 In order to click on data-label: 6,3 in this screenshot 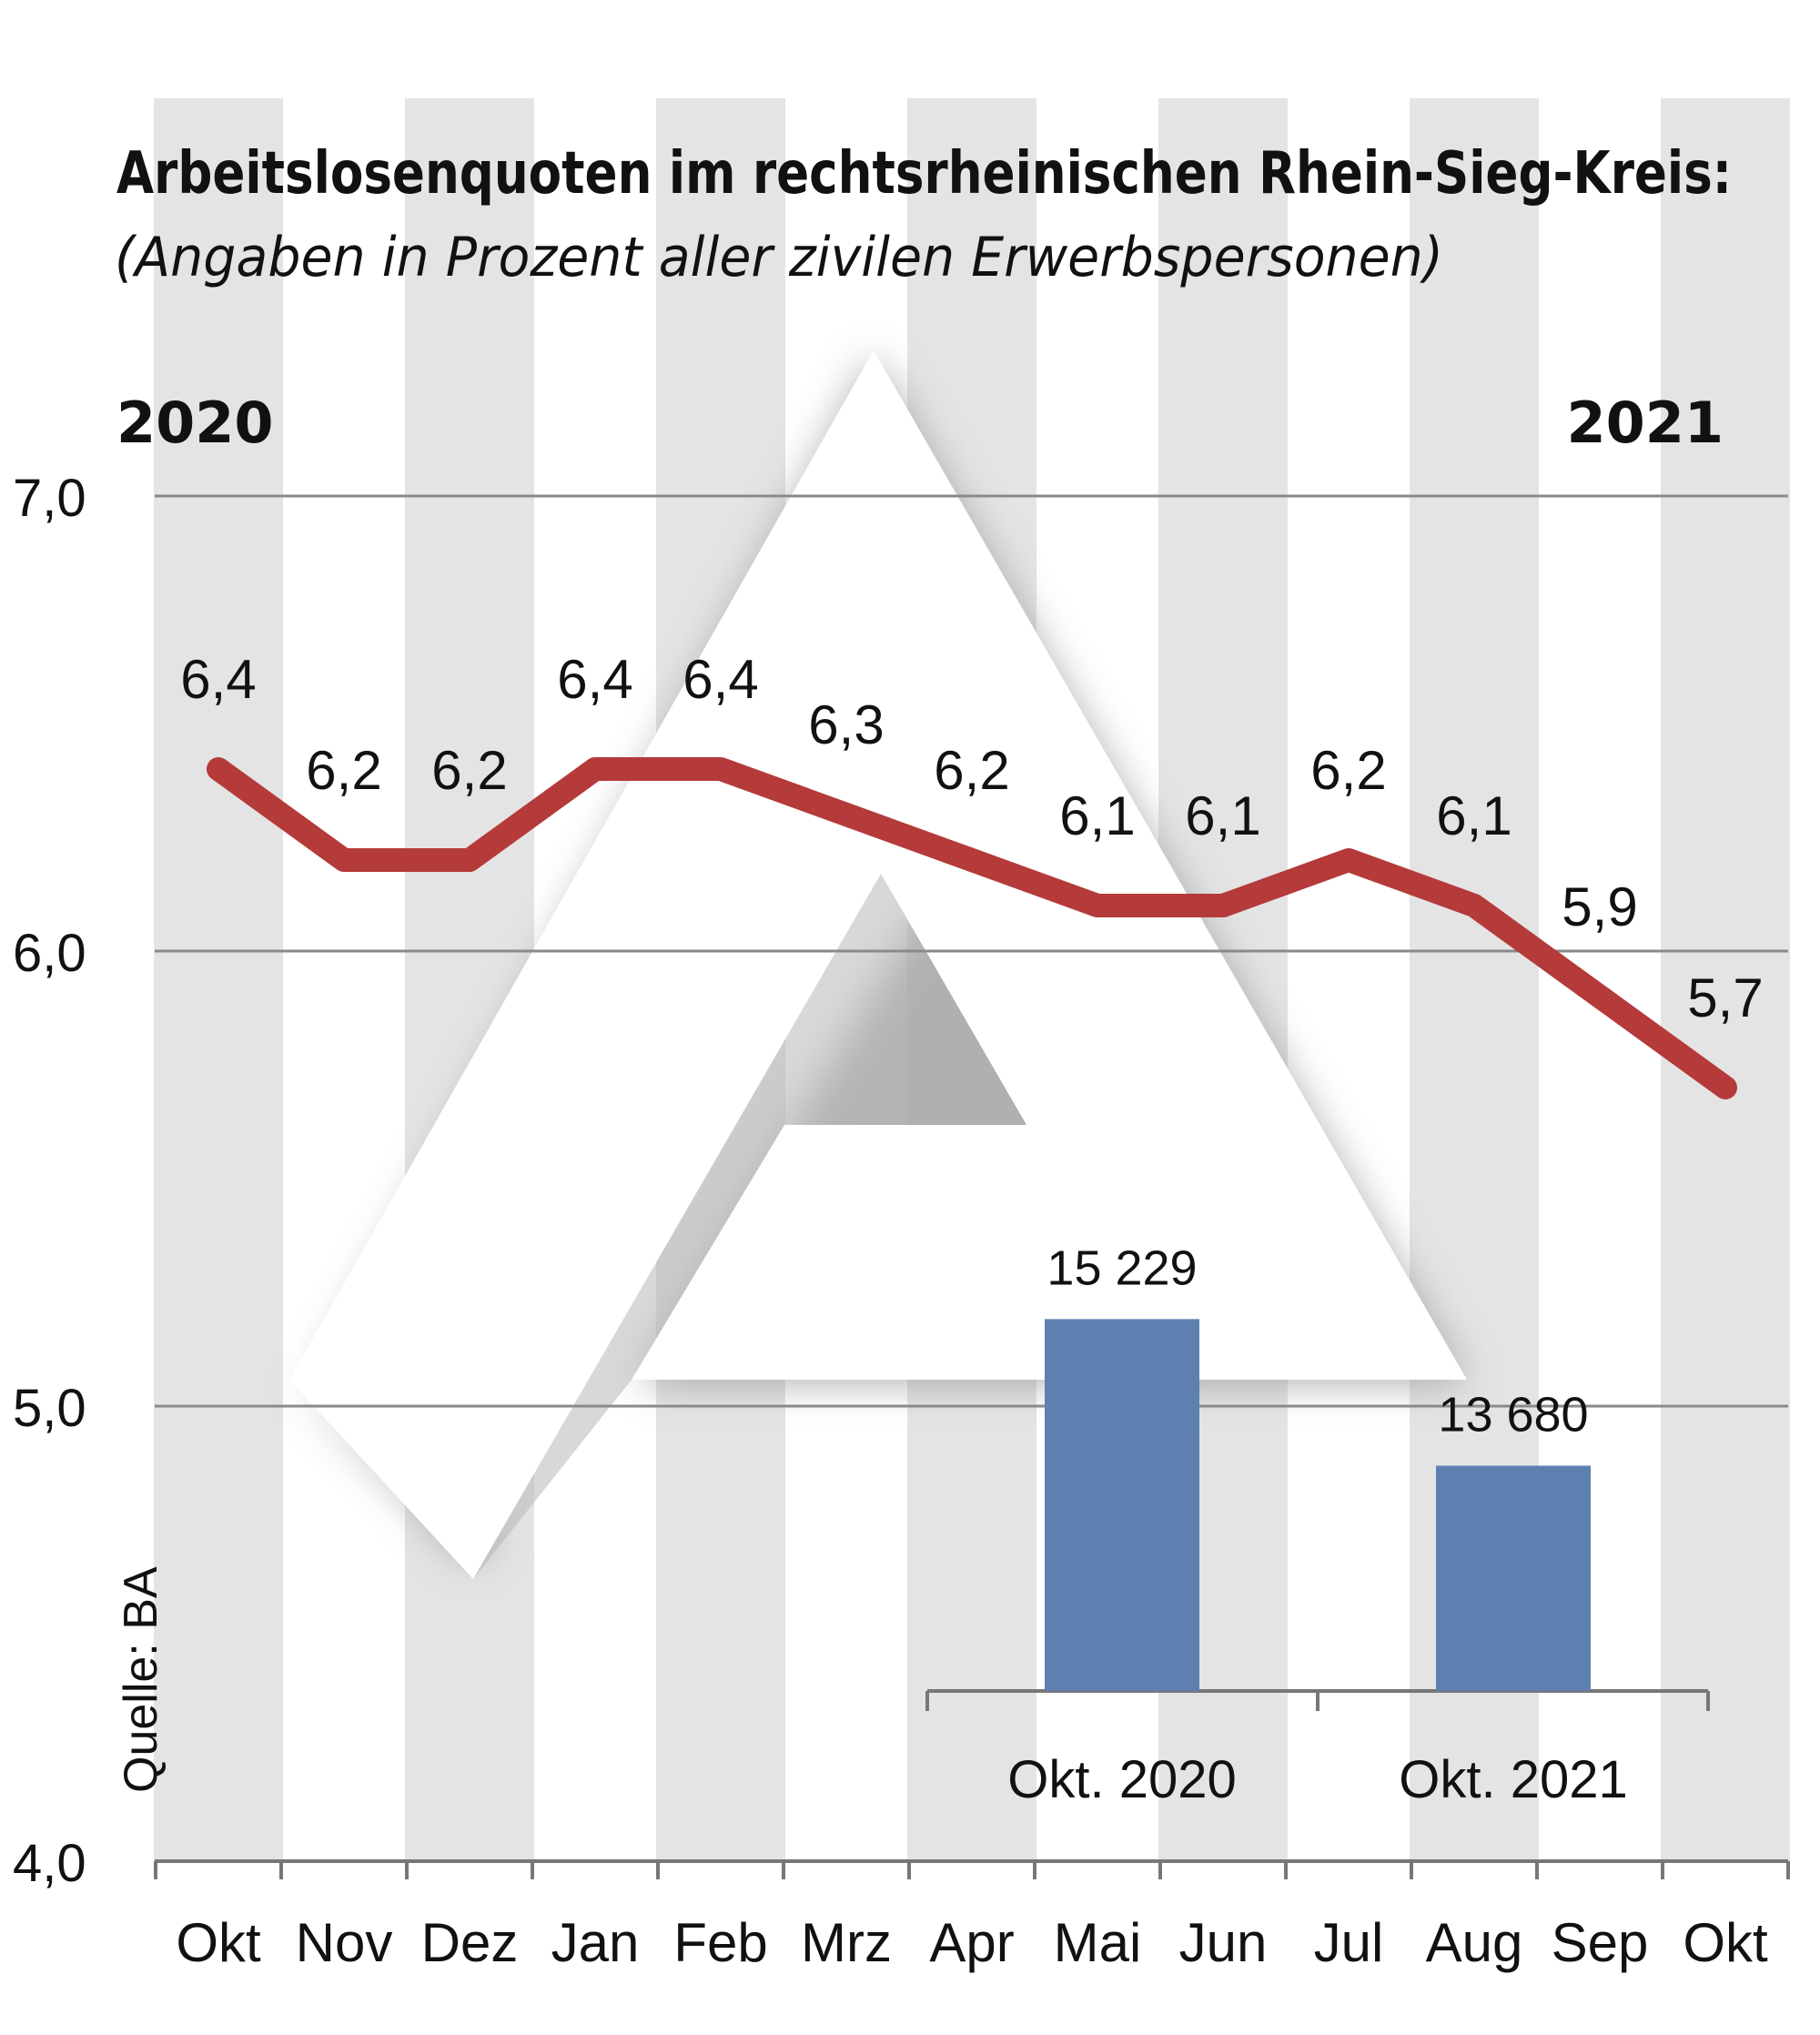, I will do `click(846, 724)`.